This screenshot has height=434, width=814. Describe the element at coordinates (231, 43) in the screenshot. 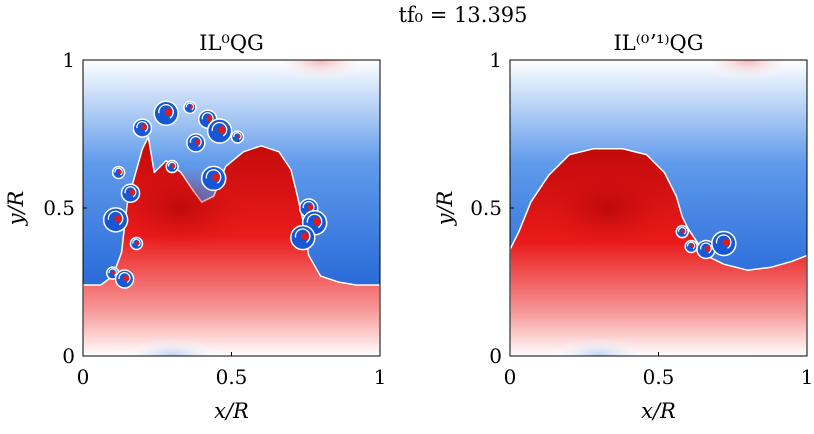

I see `panel-title: IL⁰QG` at that location.